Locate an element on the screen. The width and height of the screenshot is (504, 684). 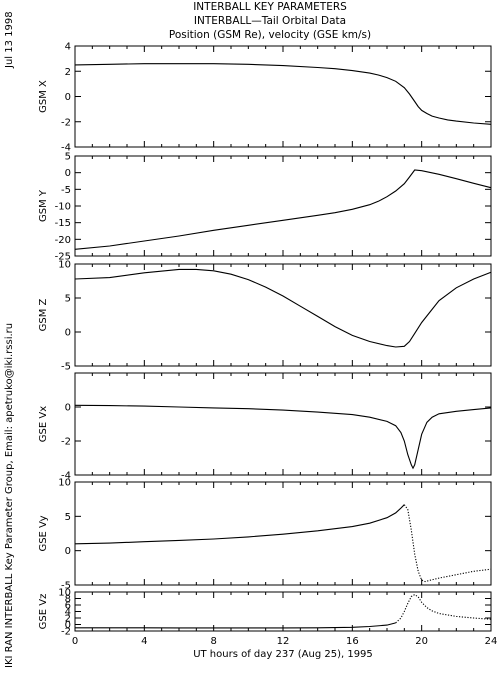
panel-frame-gse-vy is located at coordinates (283, 533).